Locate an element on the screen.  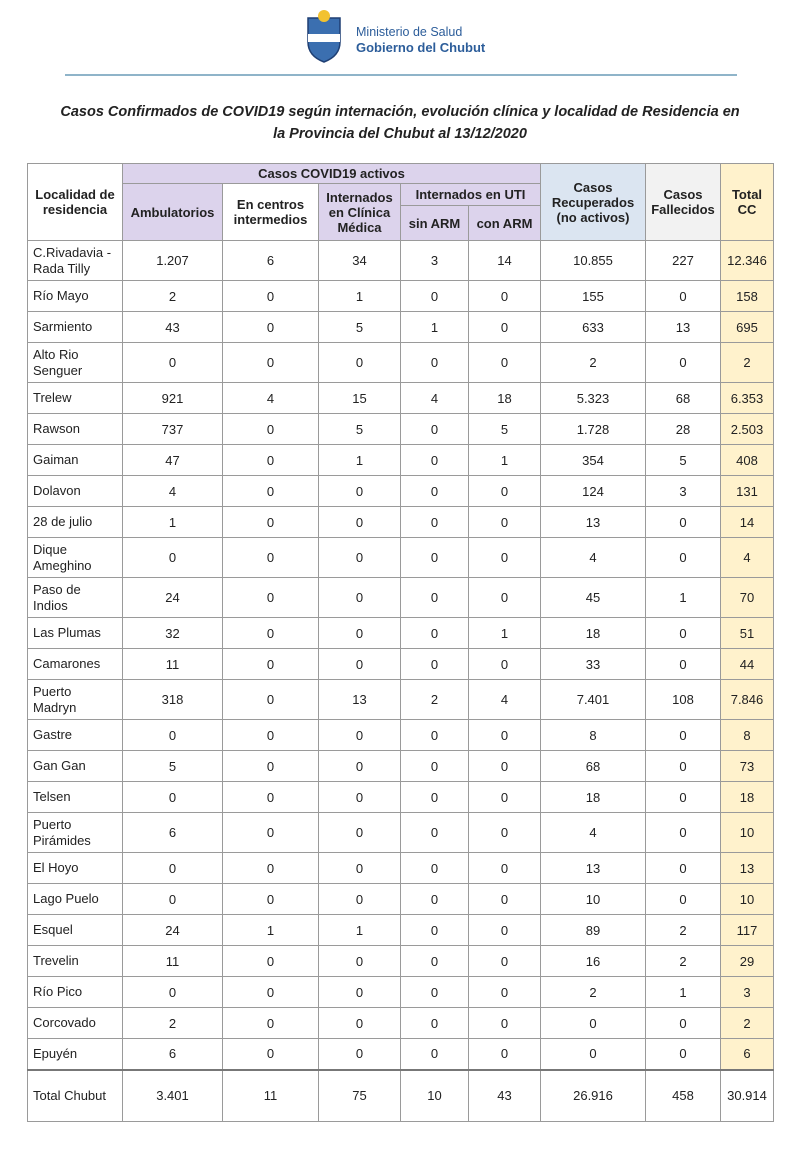
locality-name: Gaiman is located at coordinates (56, 459).